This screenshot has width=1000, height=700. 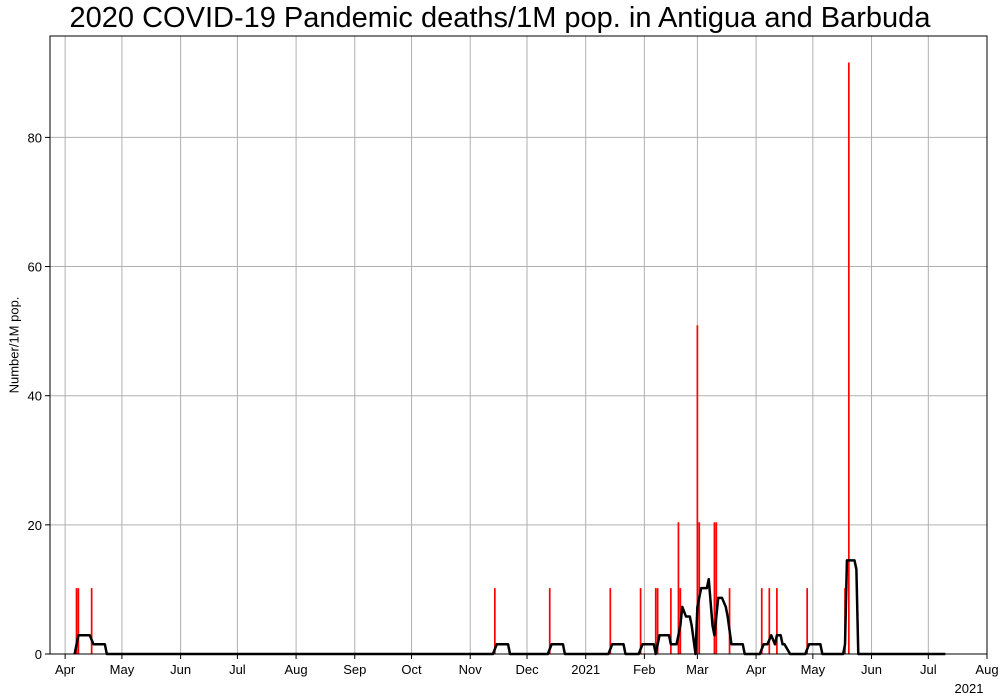 I want to click on line-series, so click(x=509, y=607).